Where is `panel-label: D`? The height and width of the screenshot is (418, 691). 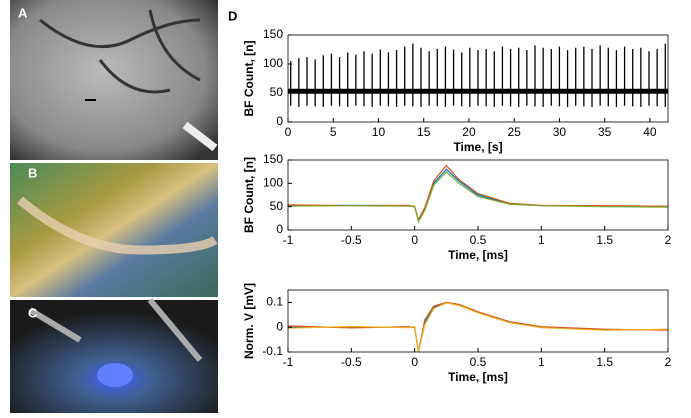 panel-label: D is located at coordinates (232, 15).